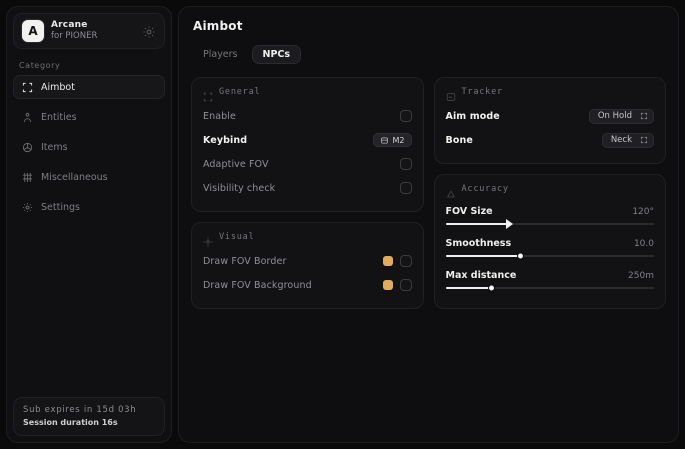  Describe the element at coordinates (307, 164) in the screenshot. I see `row-adaptive-fov: Adaptive FOV` at that location.